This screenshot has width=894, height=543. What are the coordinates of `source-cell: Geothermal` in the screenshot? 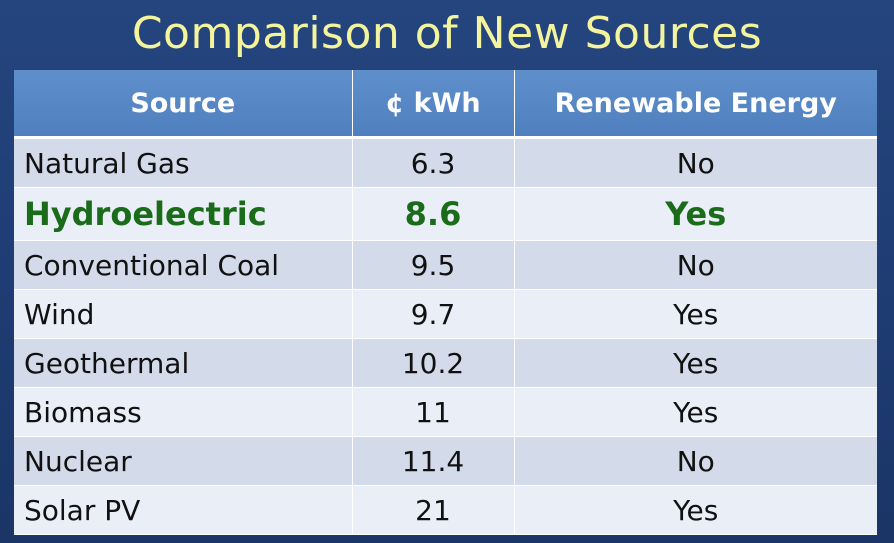 It's located at (183, 363).